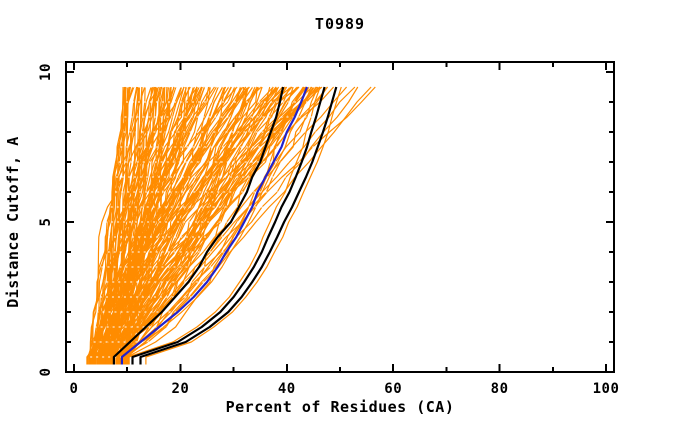 The height and width of the screenshot is (440, 680). What do you see at coordinates (393, 389) in the screenshot?
I see `x-tick-label: 60` at bounding box center [393, 389].